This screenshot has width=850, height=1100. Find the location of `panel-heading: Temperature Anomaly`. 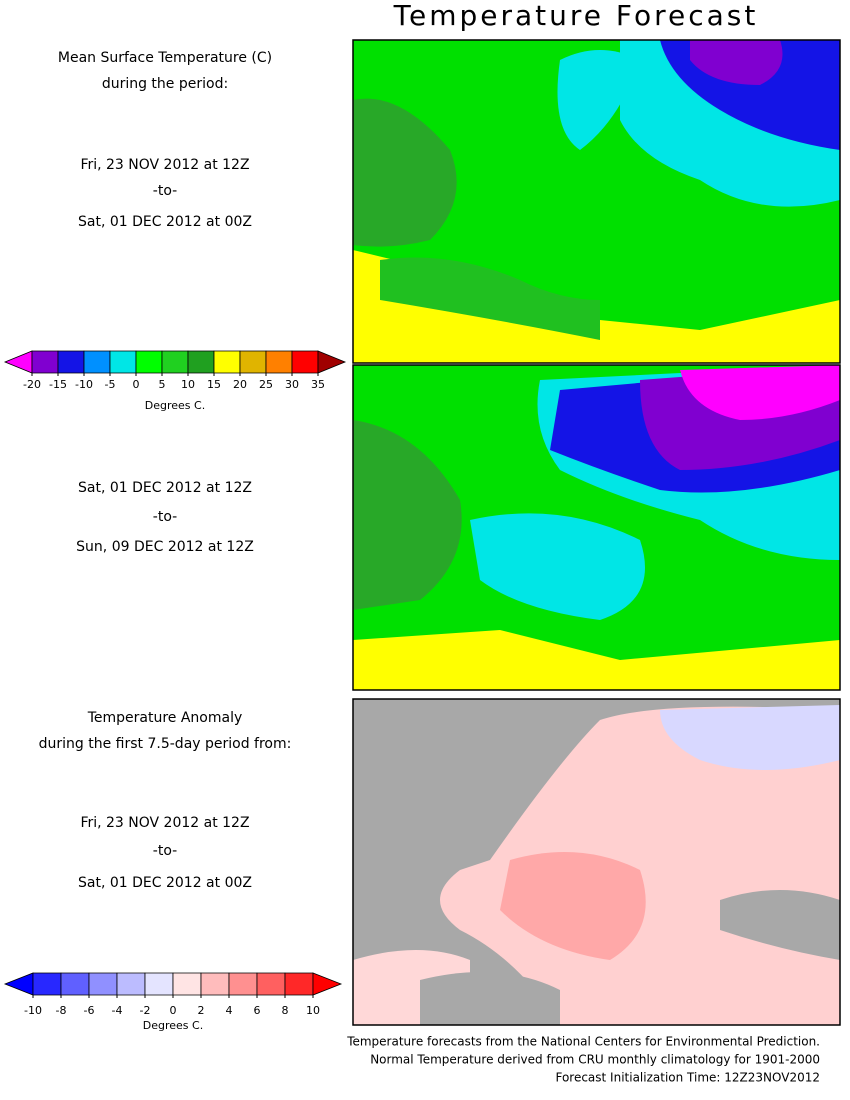

panel-heading: Temperature Anomaly is located at coordinates (165, 718).